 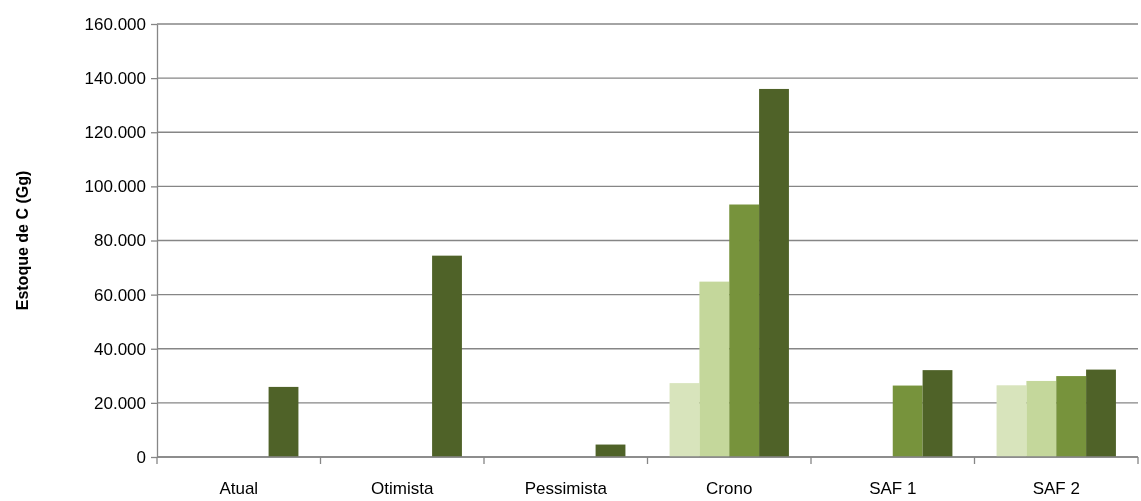 What do you see at coordinates (120, 349) in the screenshot?
I see `y-tick-label: 40.000` at bounding box center [120, 349].